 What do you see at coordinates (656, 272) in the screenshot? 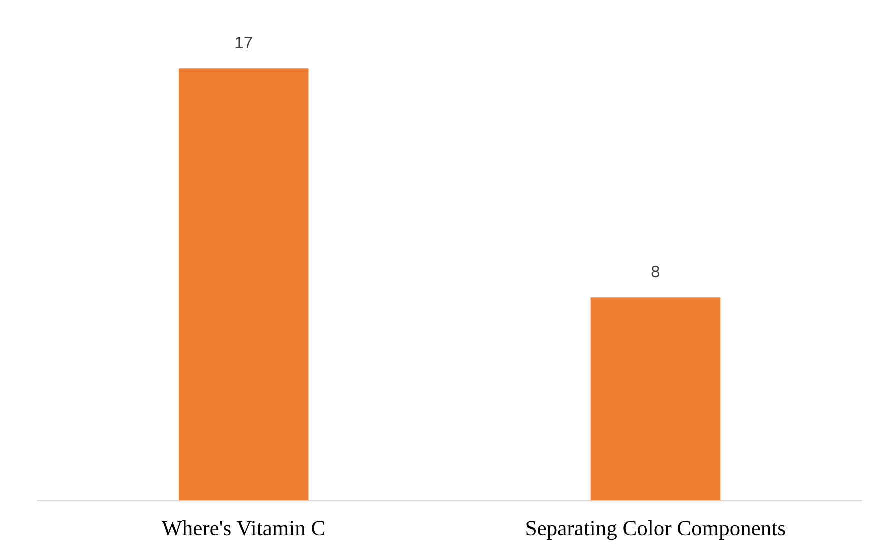
I see `data-label: 8` at bounding box center [656, 272].